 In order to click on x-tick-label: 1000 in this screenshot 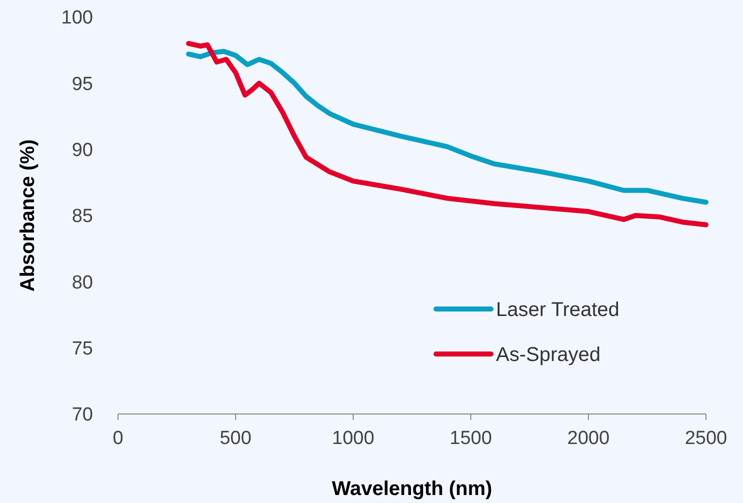, I will do `click(353, 438)`.